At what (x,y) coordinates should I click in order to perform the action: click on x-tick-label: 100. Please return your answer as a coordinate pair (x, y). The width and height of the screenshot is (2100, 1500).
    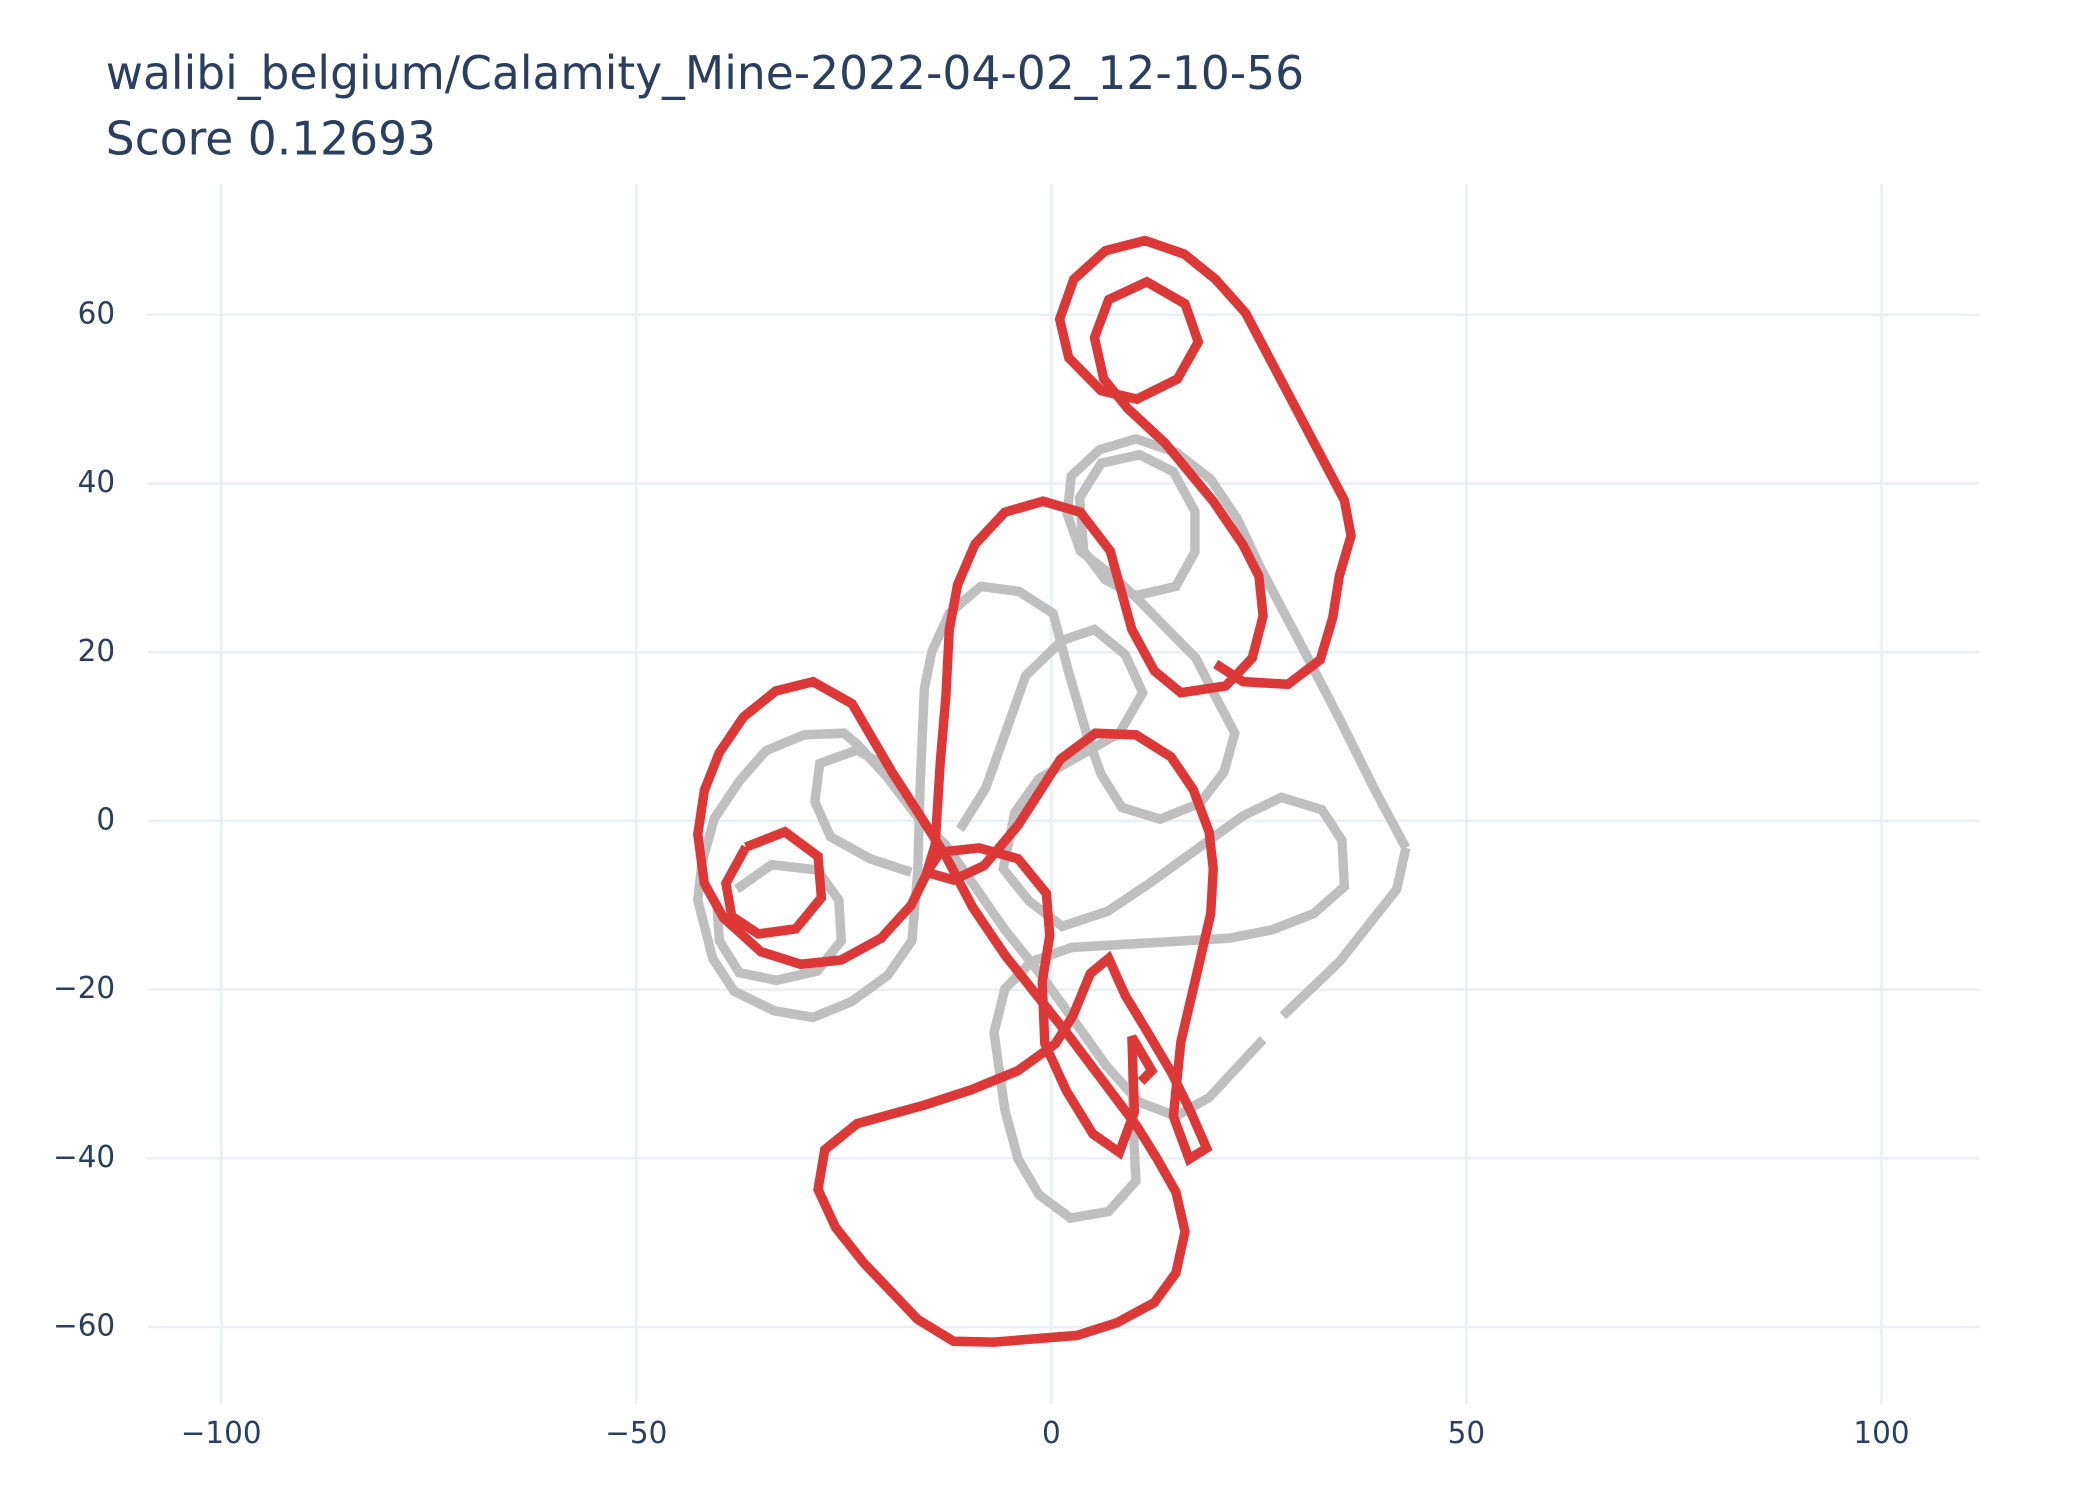
    Looking at the image, I should click on (1881, 1433).